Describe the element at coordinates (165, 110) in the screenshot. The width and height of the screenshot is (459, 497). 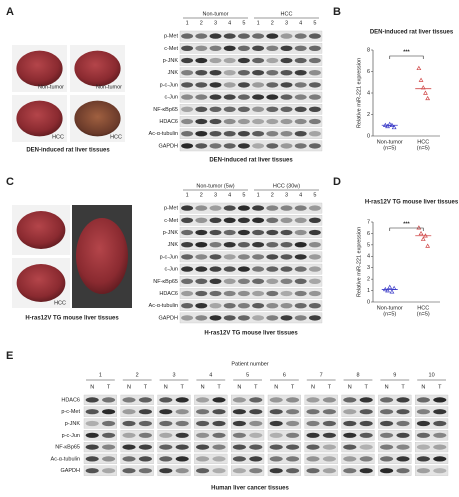
I see `row-label: NF-κBp65` at that location.